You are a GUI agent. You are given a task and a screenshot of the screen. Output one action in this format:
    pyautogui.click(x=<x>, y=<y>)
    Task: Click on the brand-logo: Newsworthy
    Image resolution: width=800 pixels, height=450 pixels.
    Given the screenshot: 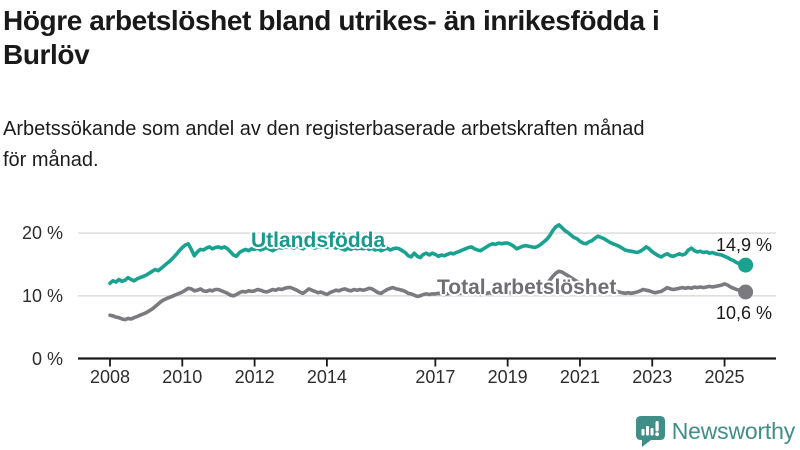 What is the action you would take?
    pyautogui.click(x=715, y=431)
    